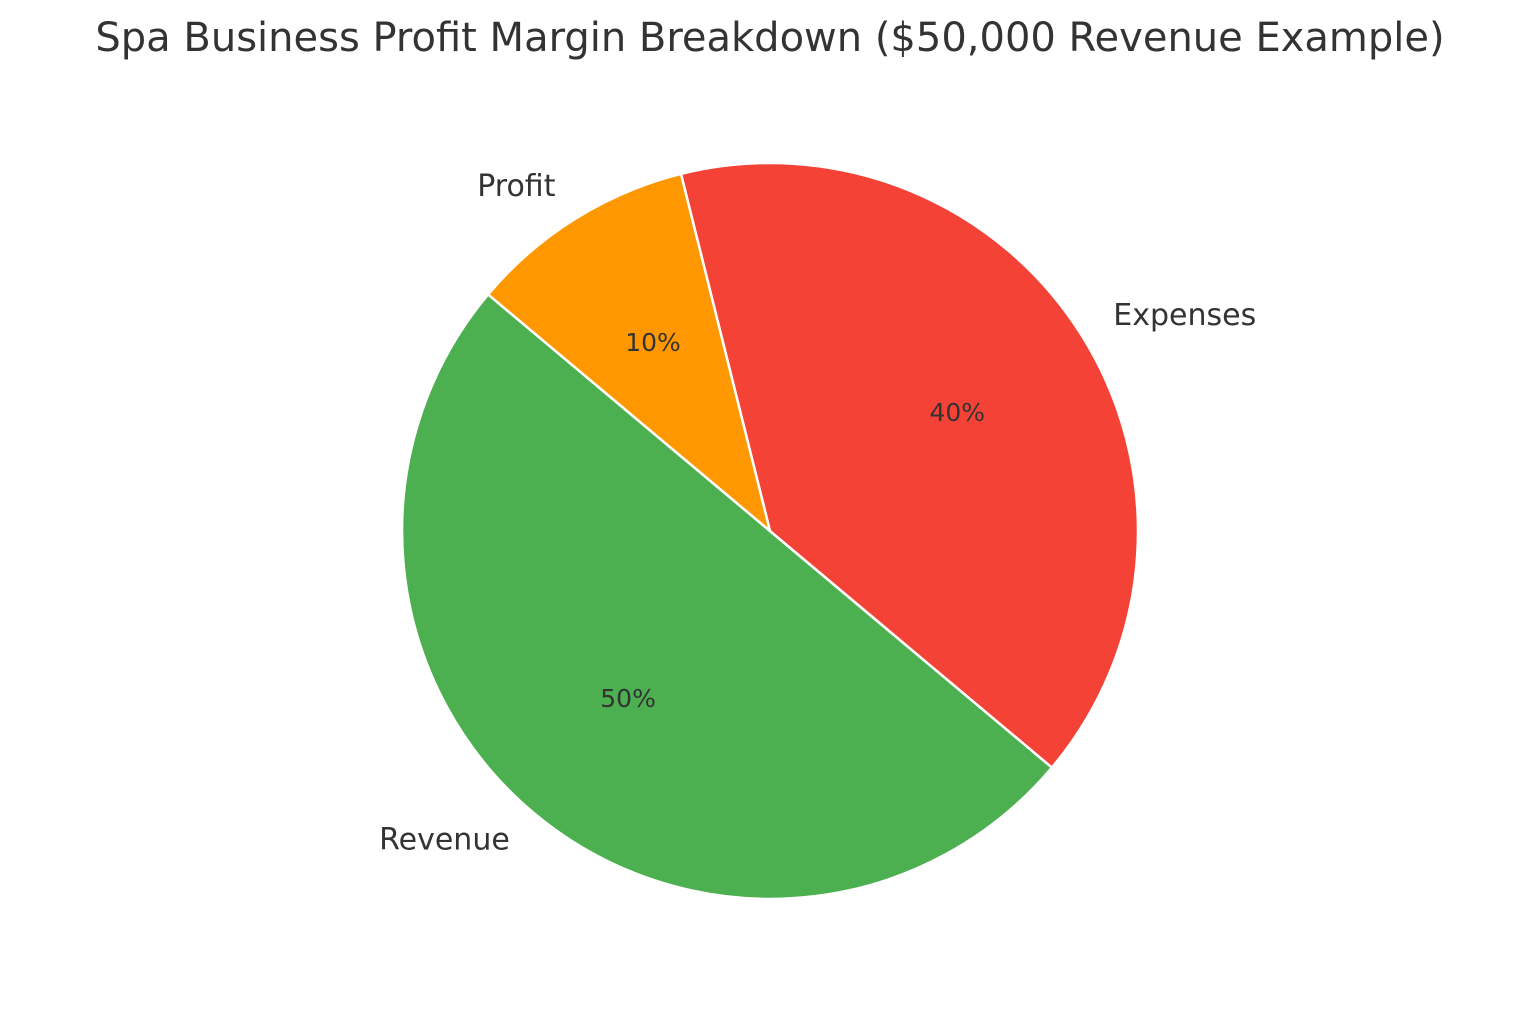 This screenshot has width=1539, height=1014. What do you see at coordinates (516, 186) in the screenshot?
I see `slice-label: Profit` at bounding box center [516, 186].